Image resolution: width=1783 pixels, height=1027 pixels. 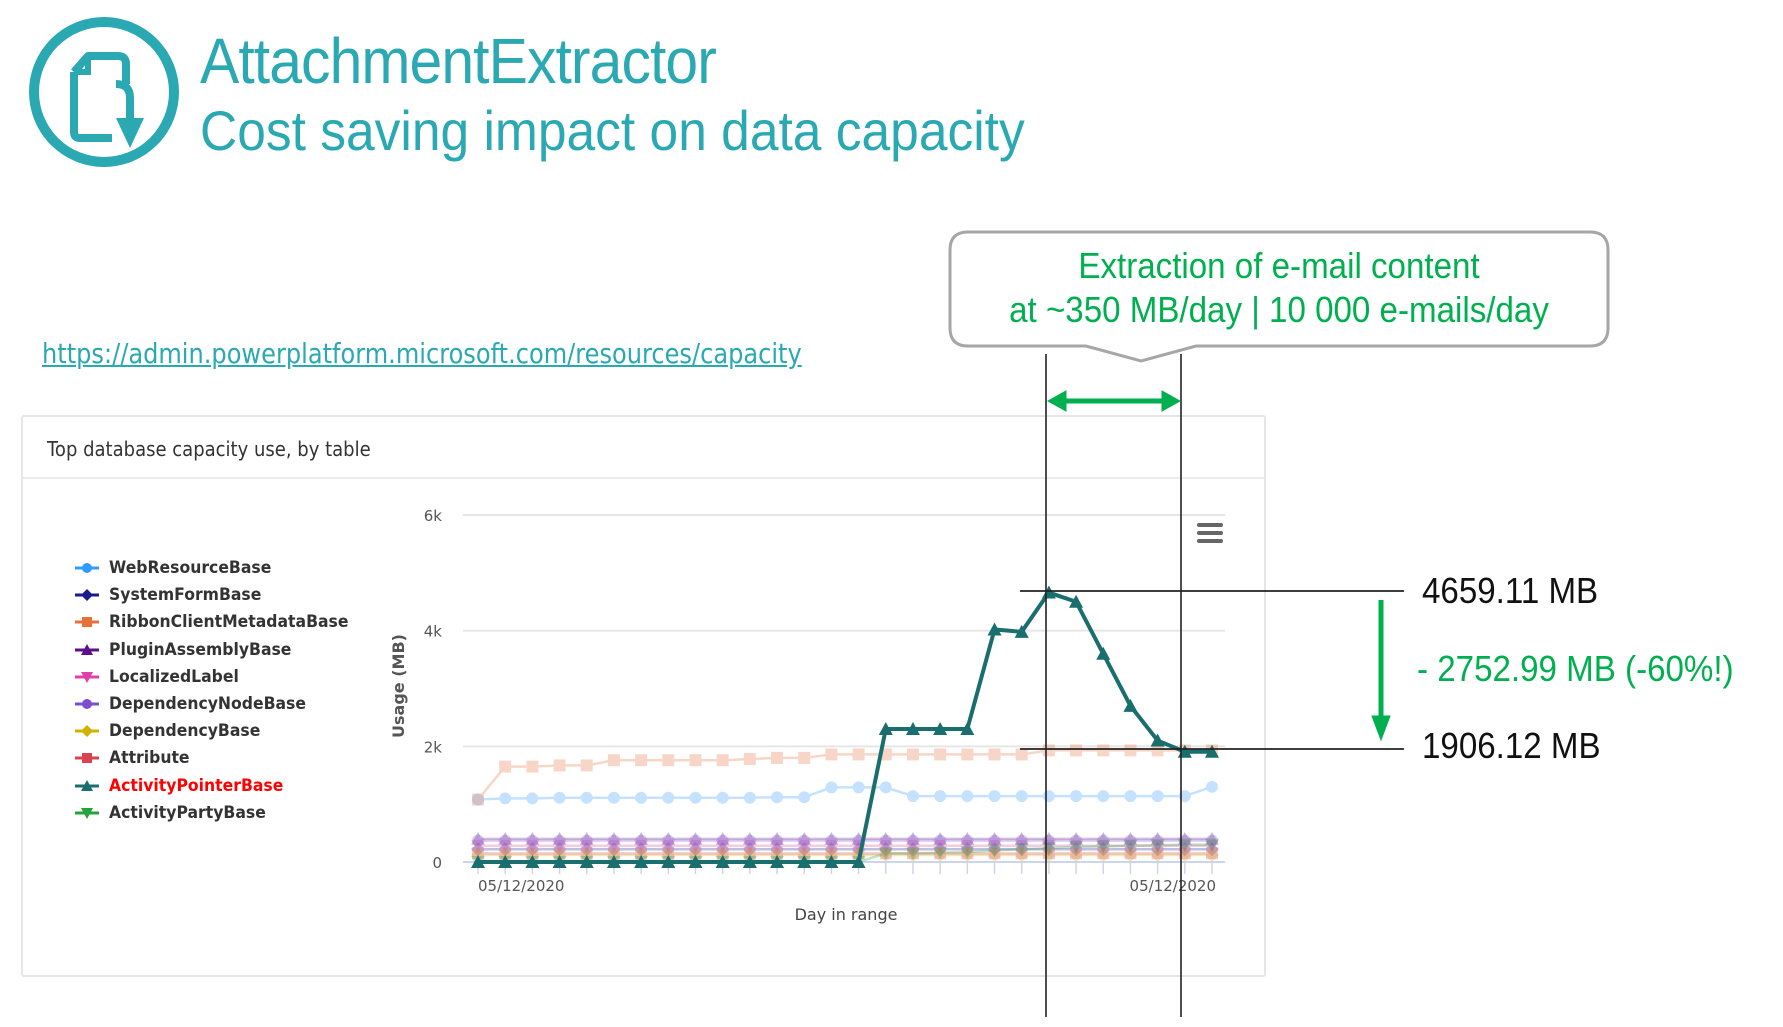 I want to click on legend-label: ActivityPointerBase, so click(x=196, y=785).